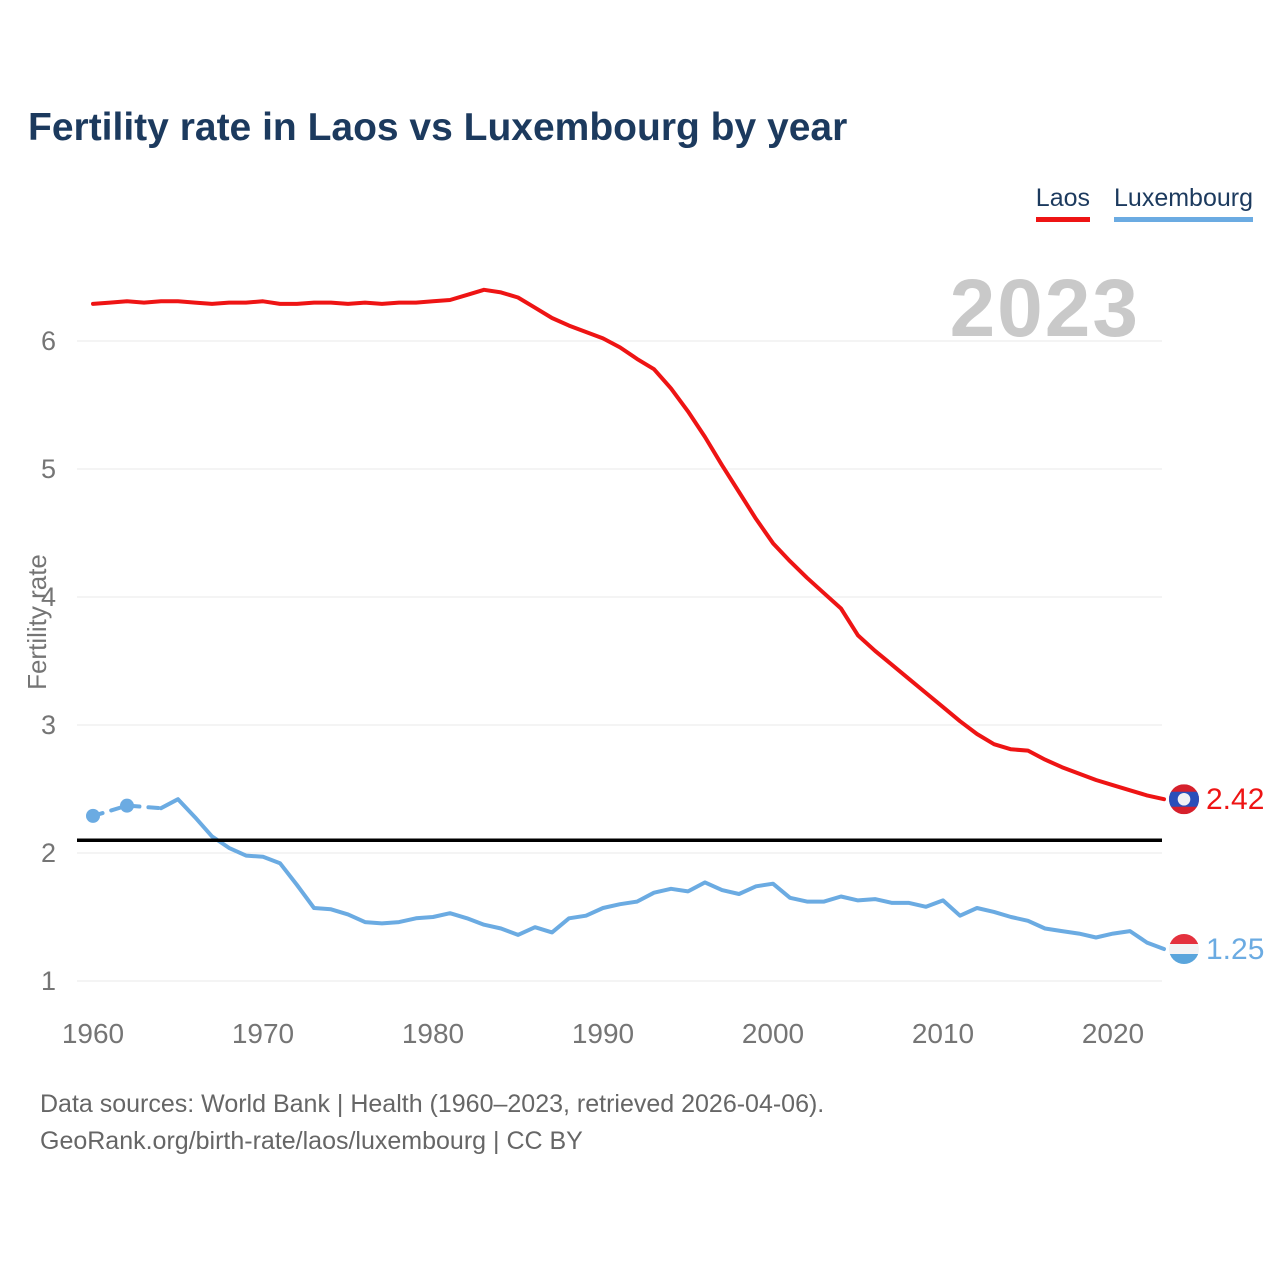 The height and width of the screenshot is (1280, 1280). Describe the element at coordinates (48, 853) in the screenshot. I see `y-tick-label: 2` at that location.